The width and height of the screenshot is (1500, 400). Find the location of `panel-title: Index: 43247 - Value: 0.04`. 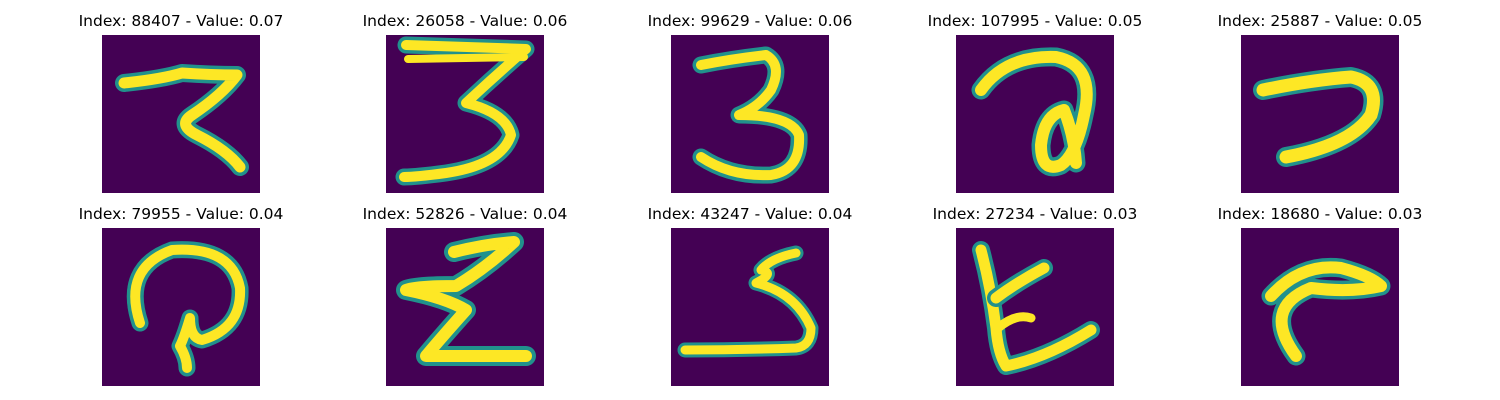

panel-title: Index: 43247 - Value: 0.04 is located at coordinates (750, 214).